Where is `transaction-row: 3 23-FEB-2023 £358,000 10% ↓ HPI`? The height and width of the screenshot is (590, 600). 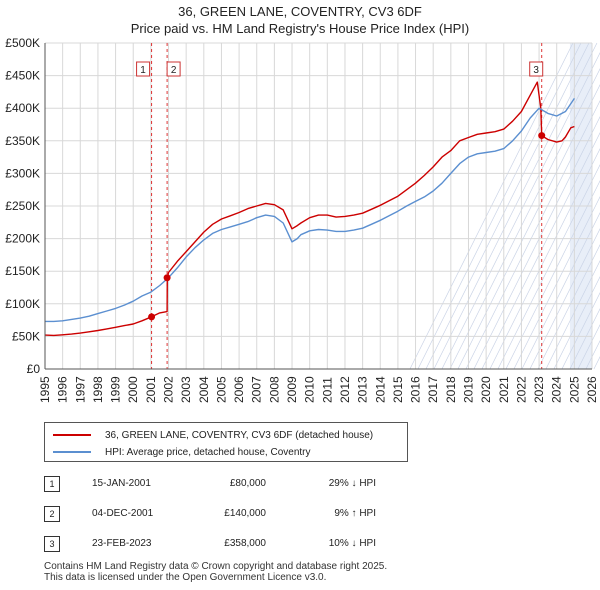
transaction-row: 3 23-FEB-2023 £358,000 10% ↓ HPI is located at coordinates (254, 544).